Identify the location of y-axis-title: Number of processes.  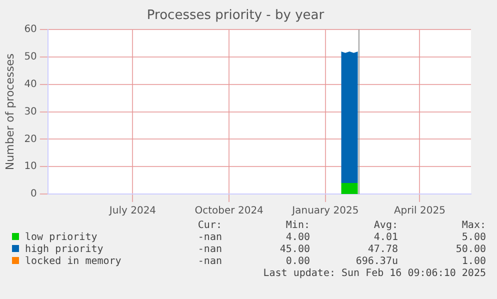
(9, 111).